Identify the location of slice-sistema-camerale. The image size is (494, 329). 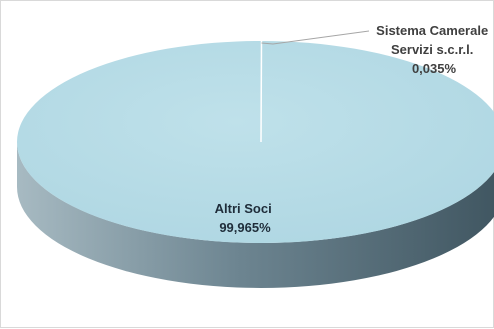
(261, 91).